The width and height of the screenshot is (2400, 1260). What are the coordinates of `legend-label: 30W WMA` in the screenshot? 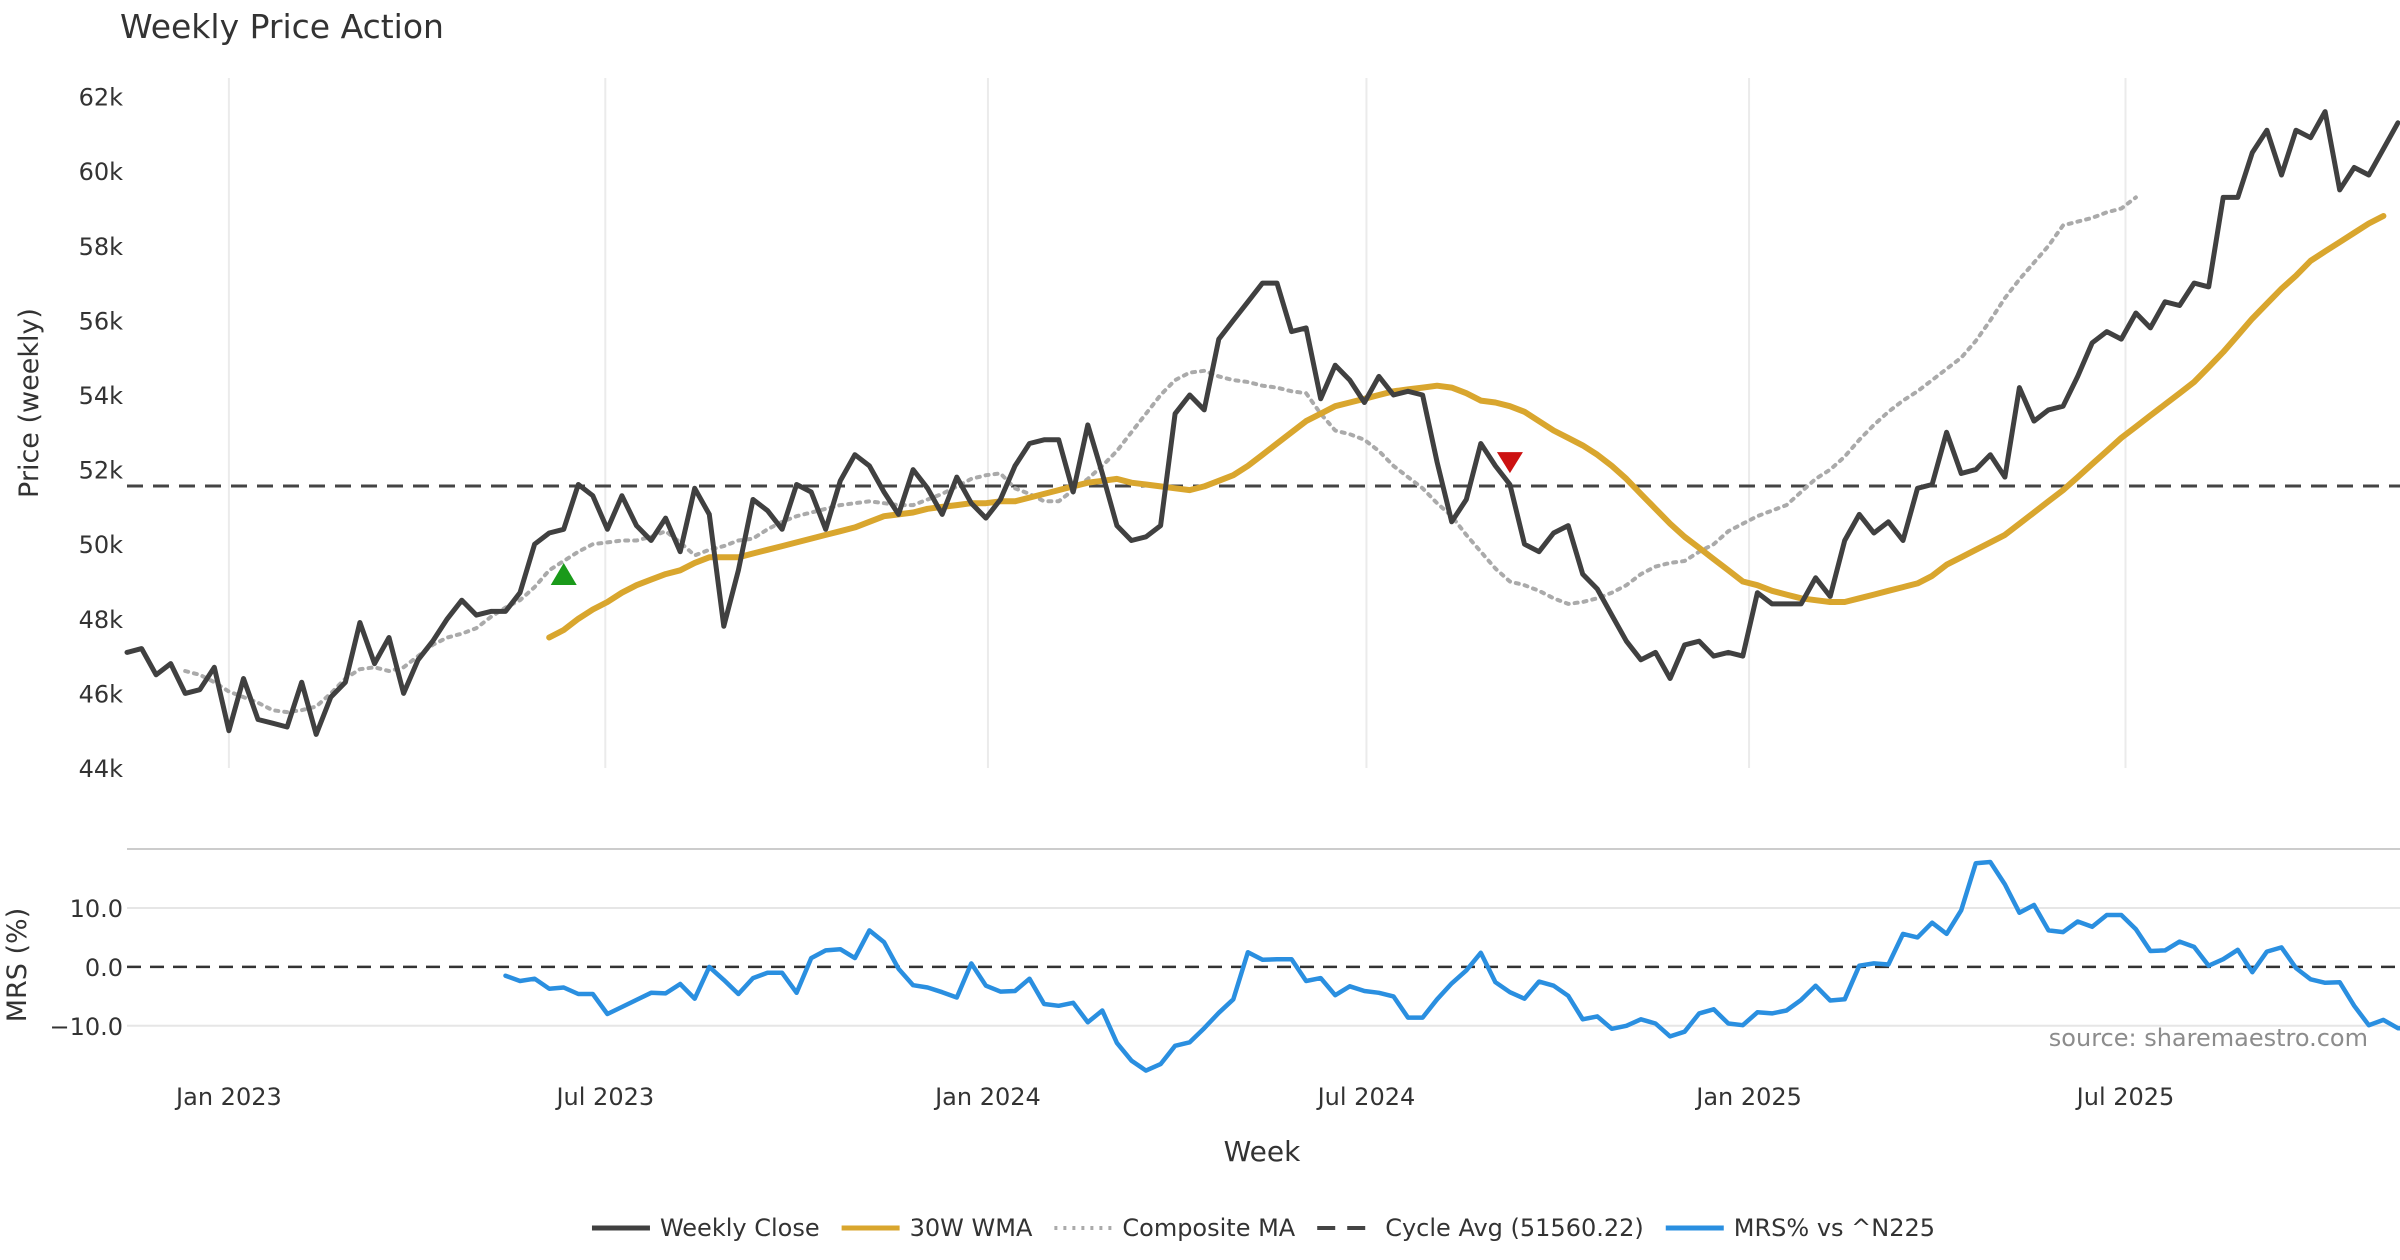 It's located at (971, 1228).